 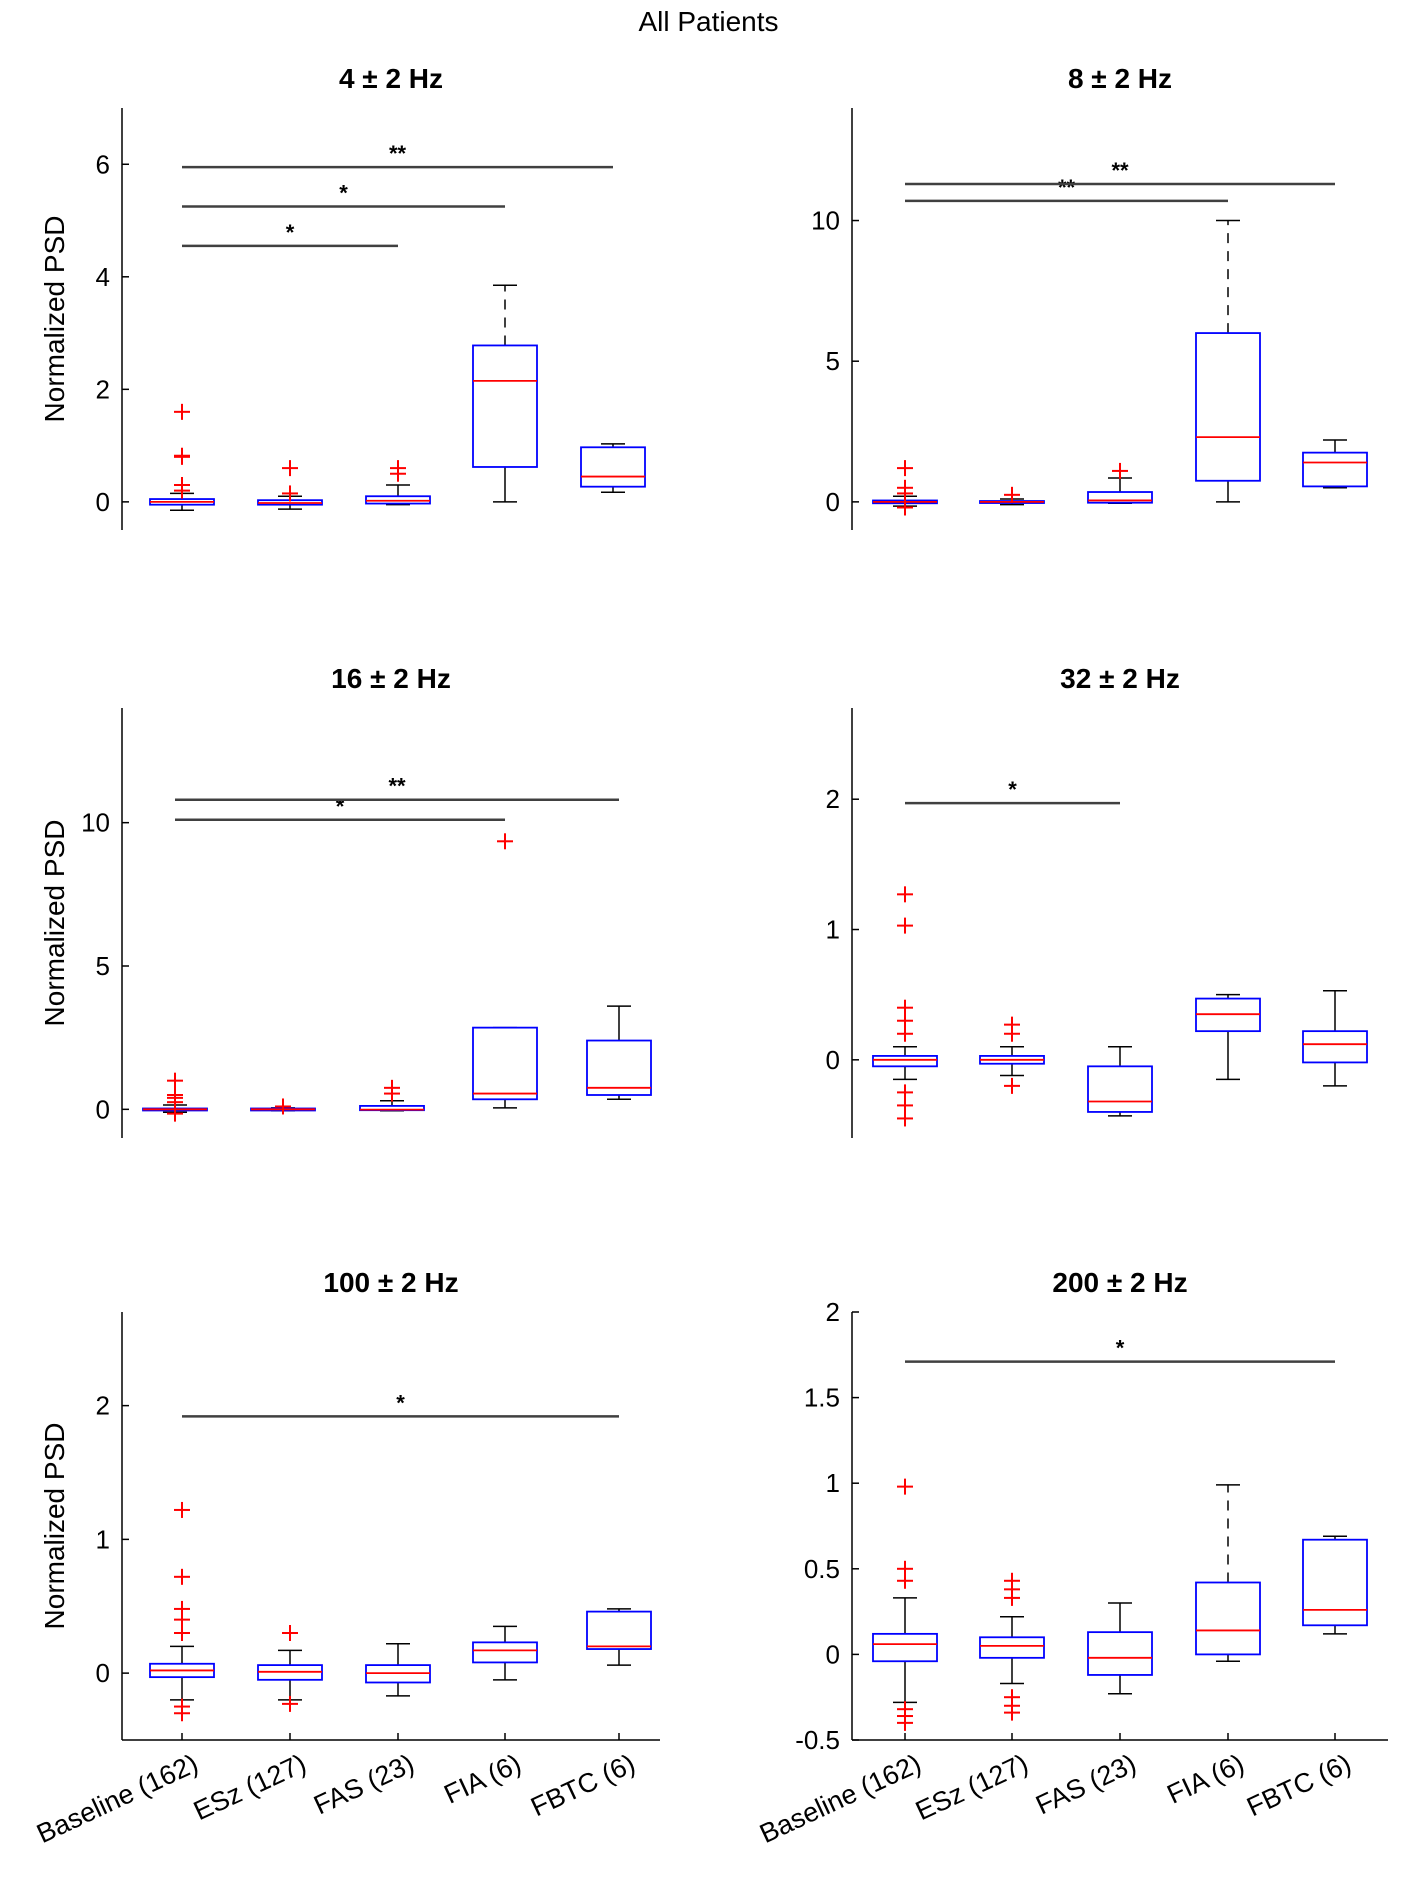 I want to click on y-tick-label: 6, so click(x=103, y=164).